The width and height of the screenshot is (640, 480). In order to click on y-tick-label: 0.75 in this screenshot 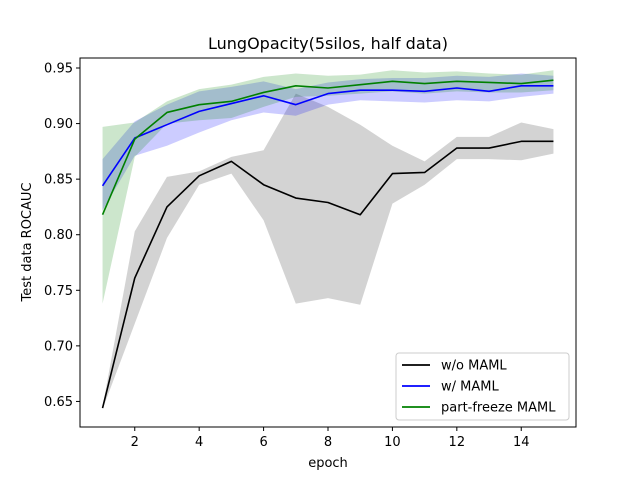, I will do `click(58, 291)`.